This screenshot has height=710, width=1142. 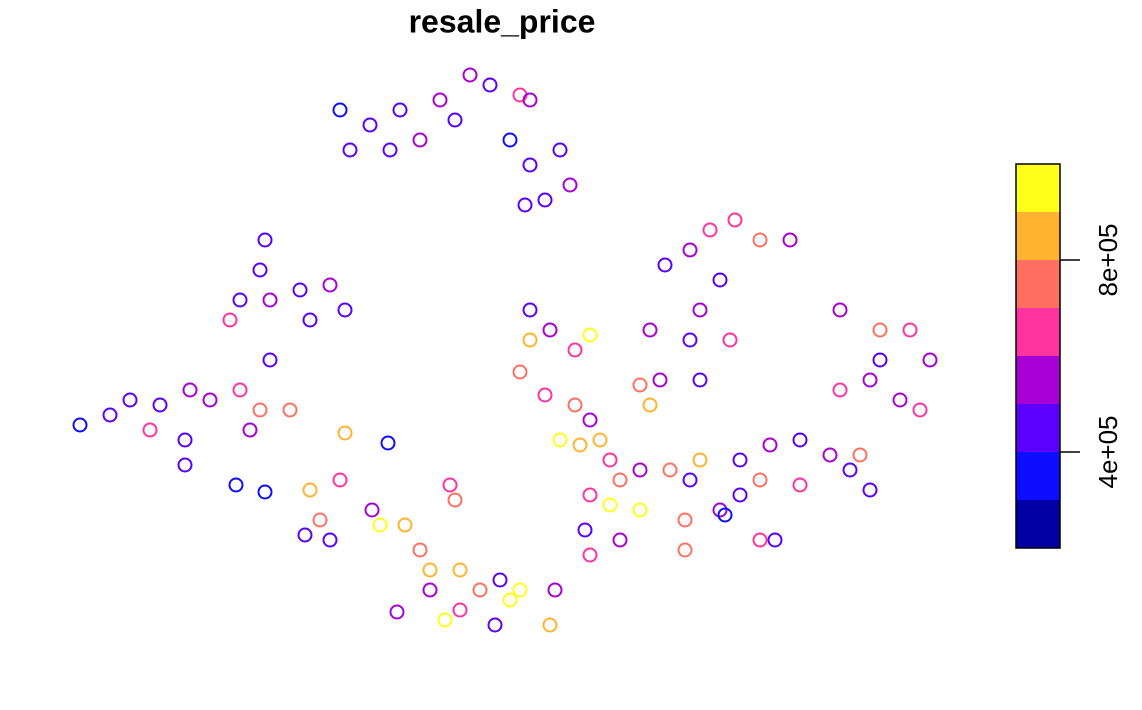 What do you see at coordinates (1108, 259) in the screenshot?
I see `legend-tick-label: 8e+05` at bounding box center [1108, 259].